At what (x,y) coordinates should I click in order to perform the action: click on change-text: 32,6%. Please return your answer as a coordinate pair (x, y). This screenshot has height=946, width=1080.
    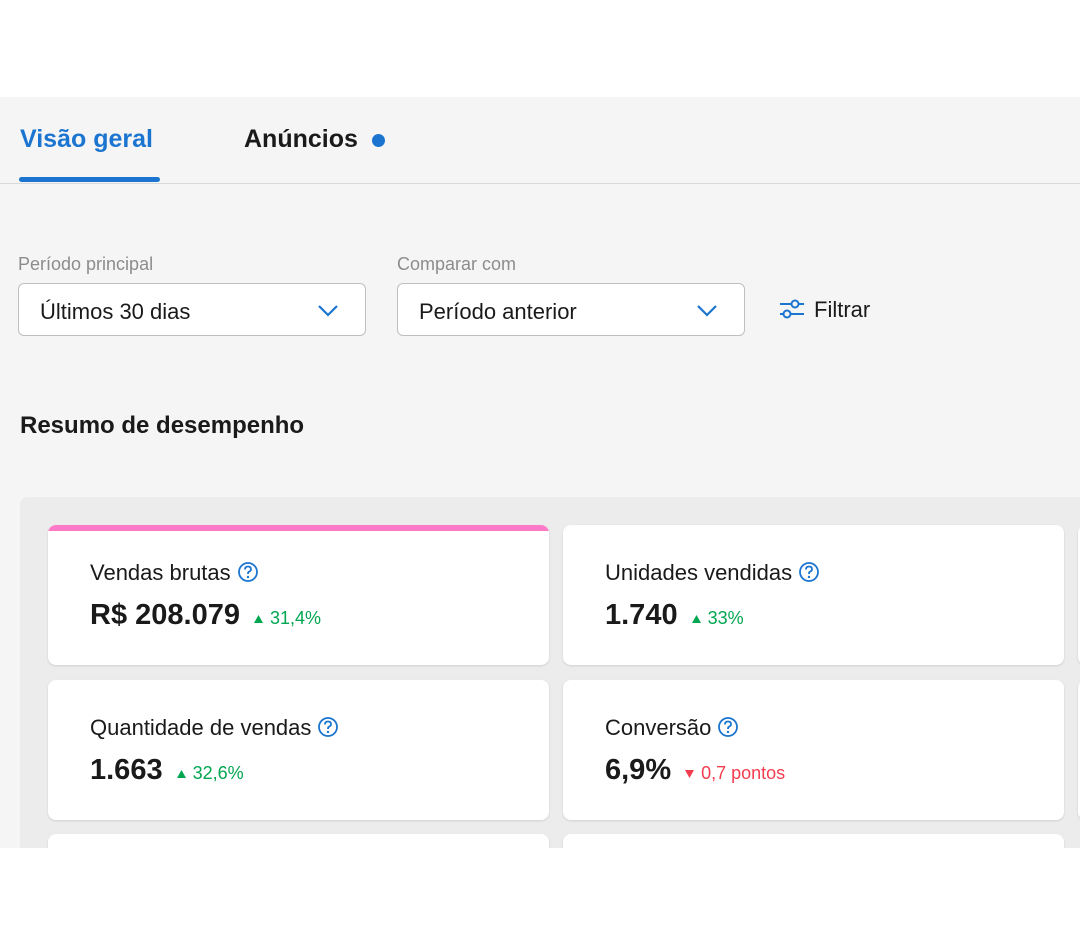
    Looking at the image, I should click on (218, 773).